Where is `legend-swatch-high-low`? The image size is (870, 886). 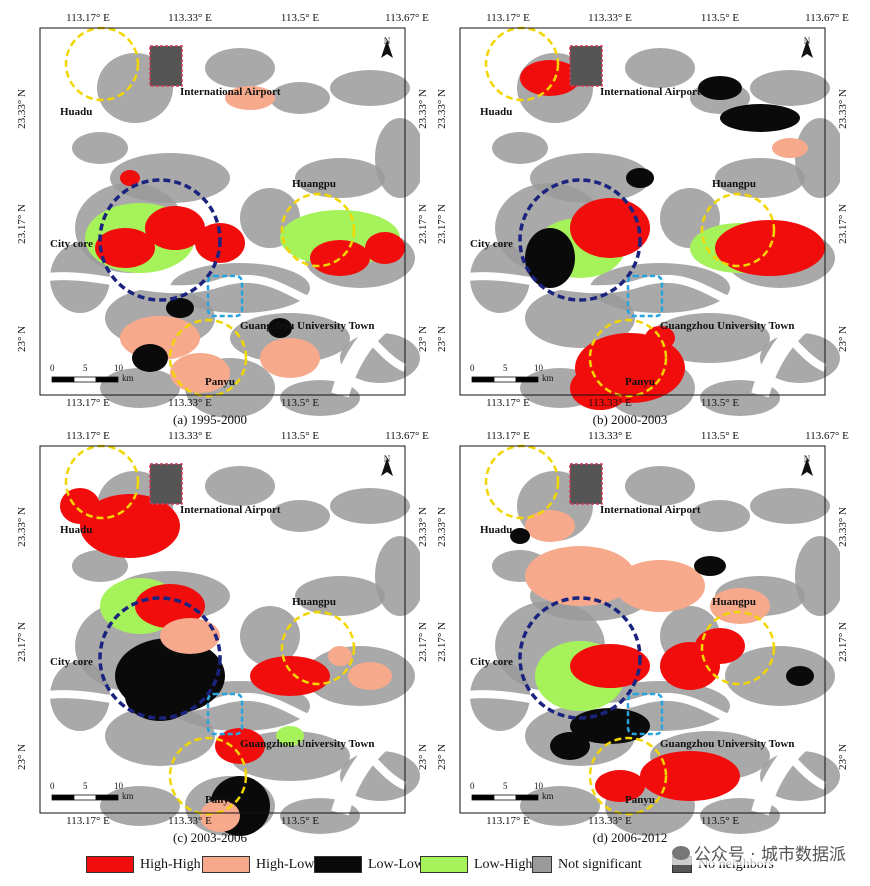 legend-swatch-high-low is located at coordinates (226, 864).